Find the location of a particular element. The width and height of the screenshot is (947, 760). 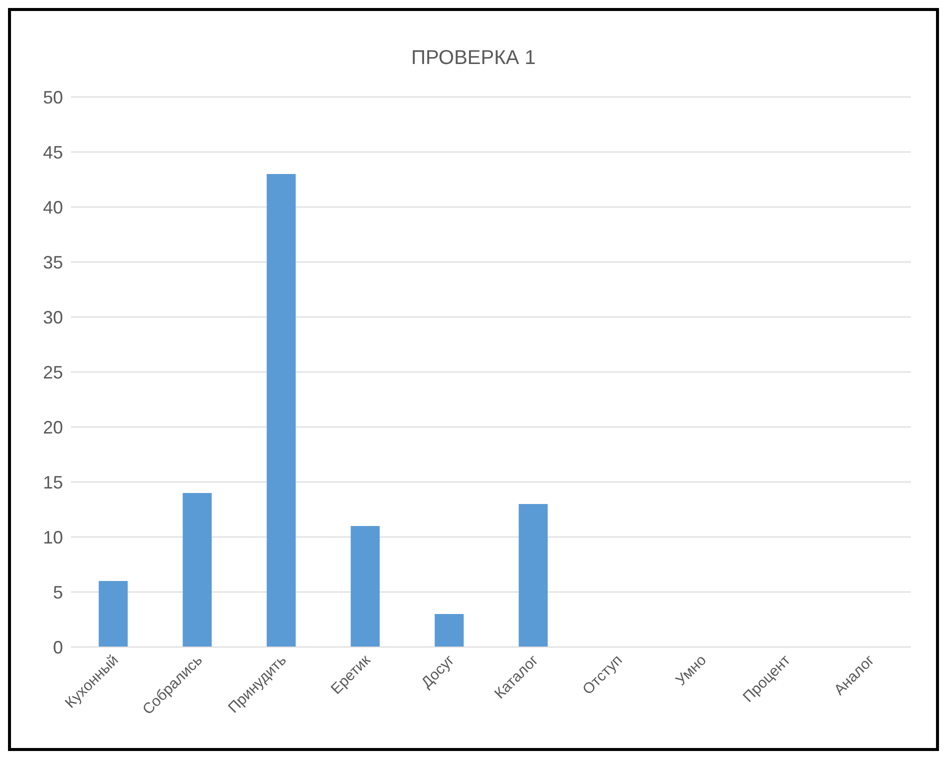

y-tick-label: 5 is located at coordinates (57, 592).